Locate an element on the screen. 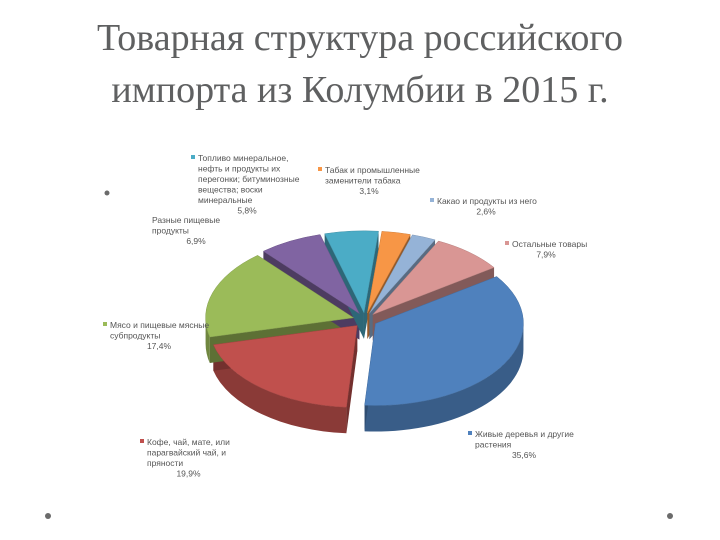 The width and height of the screenshot is (720, 540). title-line-1: Товарная структура российского is located at coordinates (360, 38).